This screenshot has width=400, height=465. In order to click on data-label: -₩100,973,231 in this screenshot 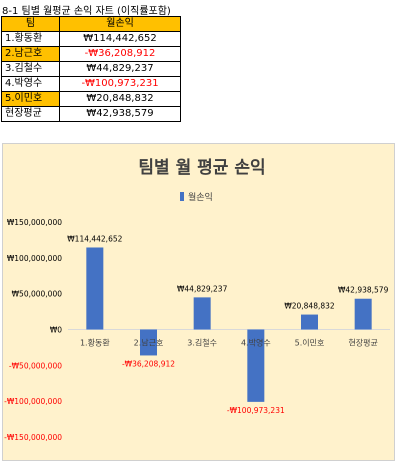, I will do `click(256, 410)`.